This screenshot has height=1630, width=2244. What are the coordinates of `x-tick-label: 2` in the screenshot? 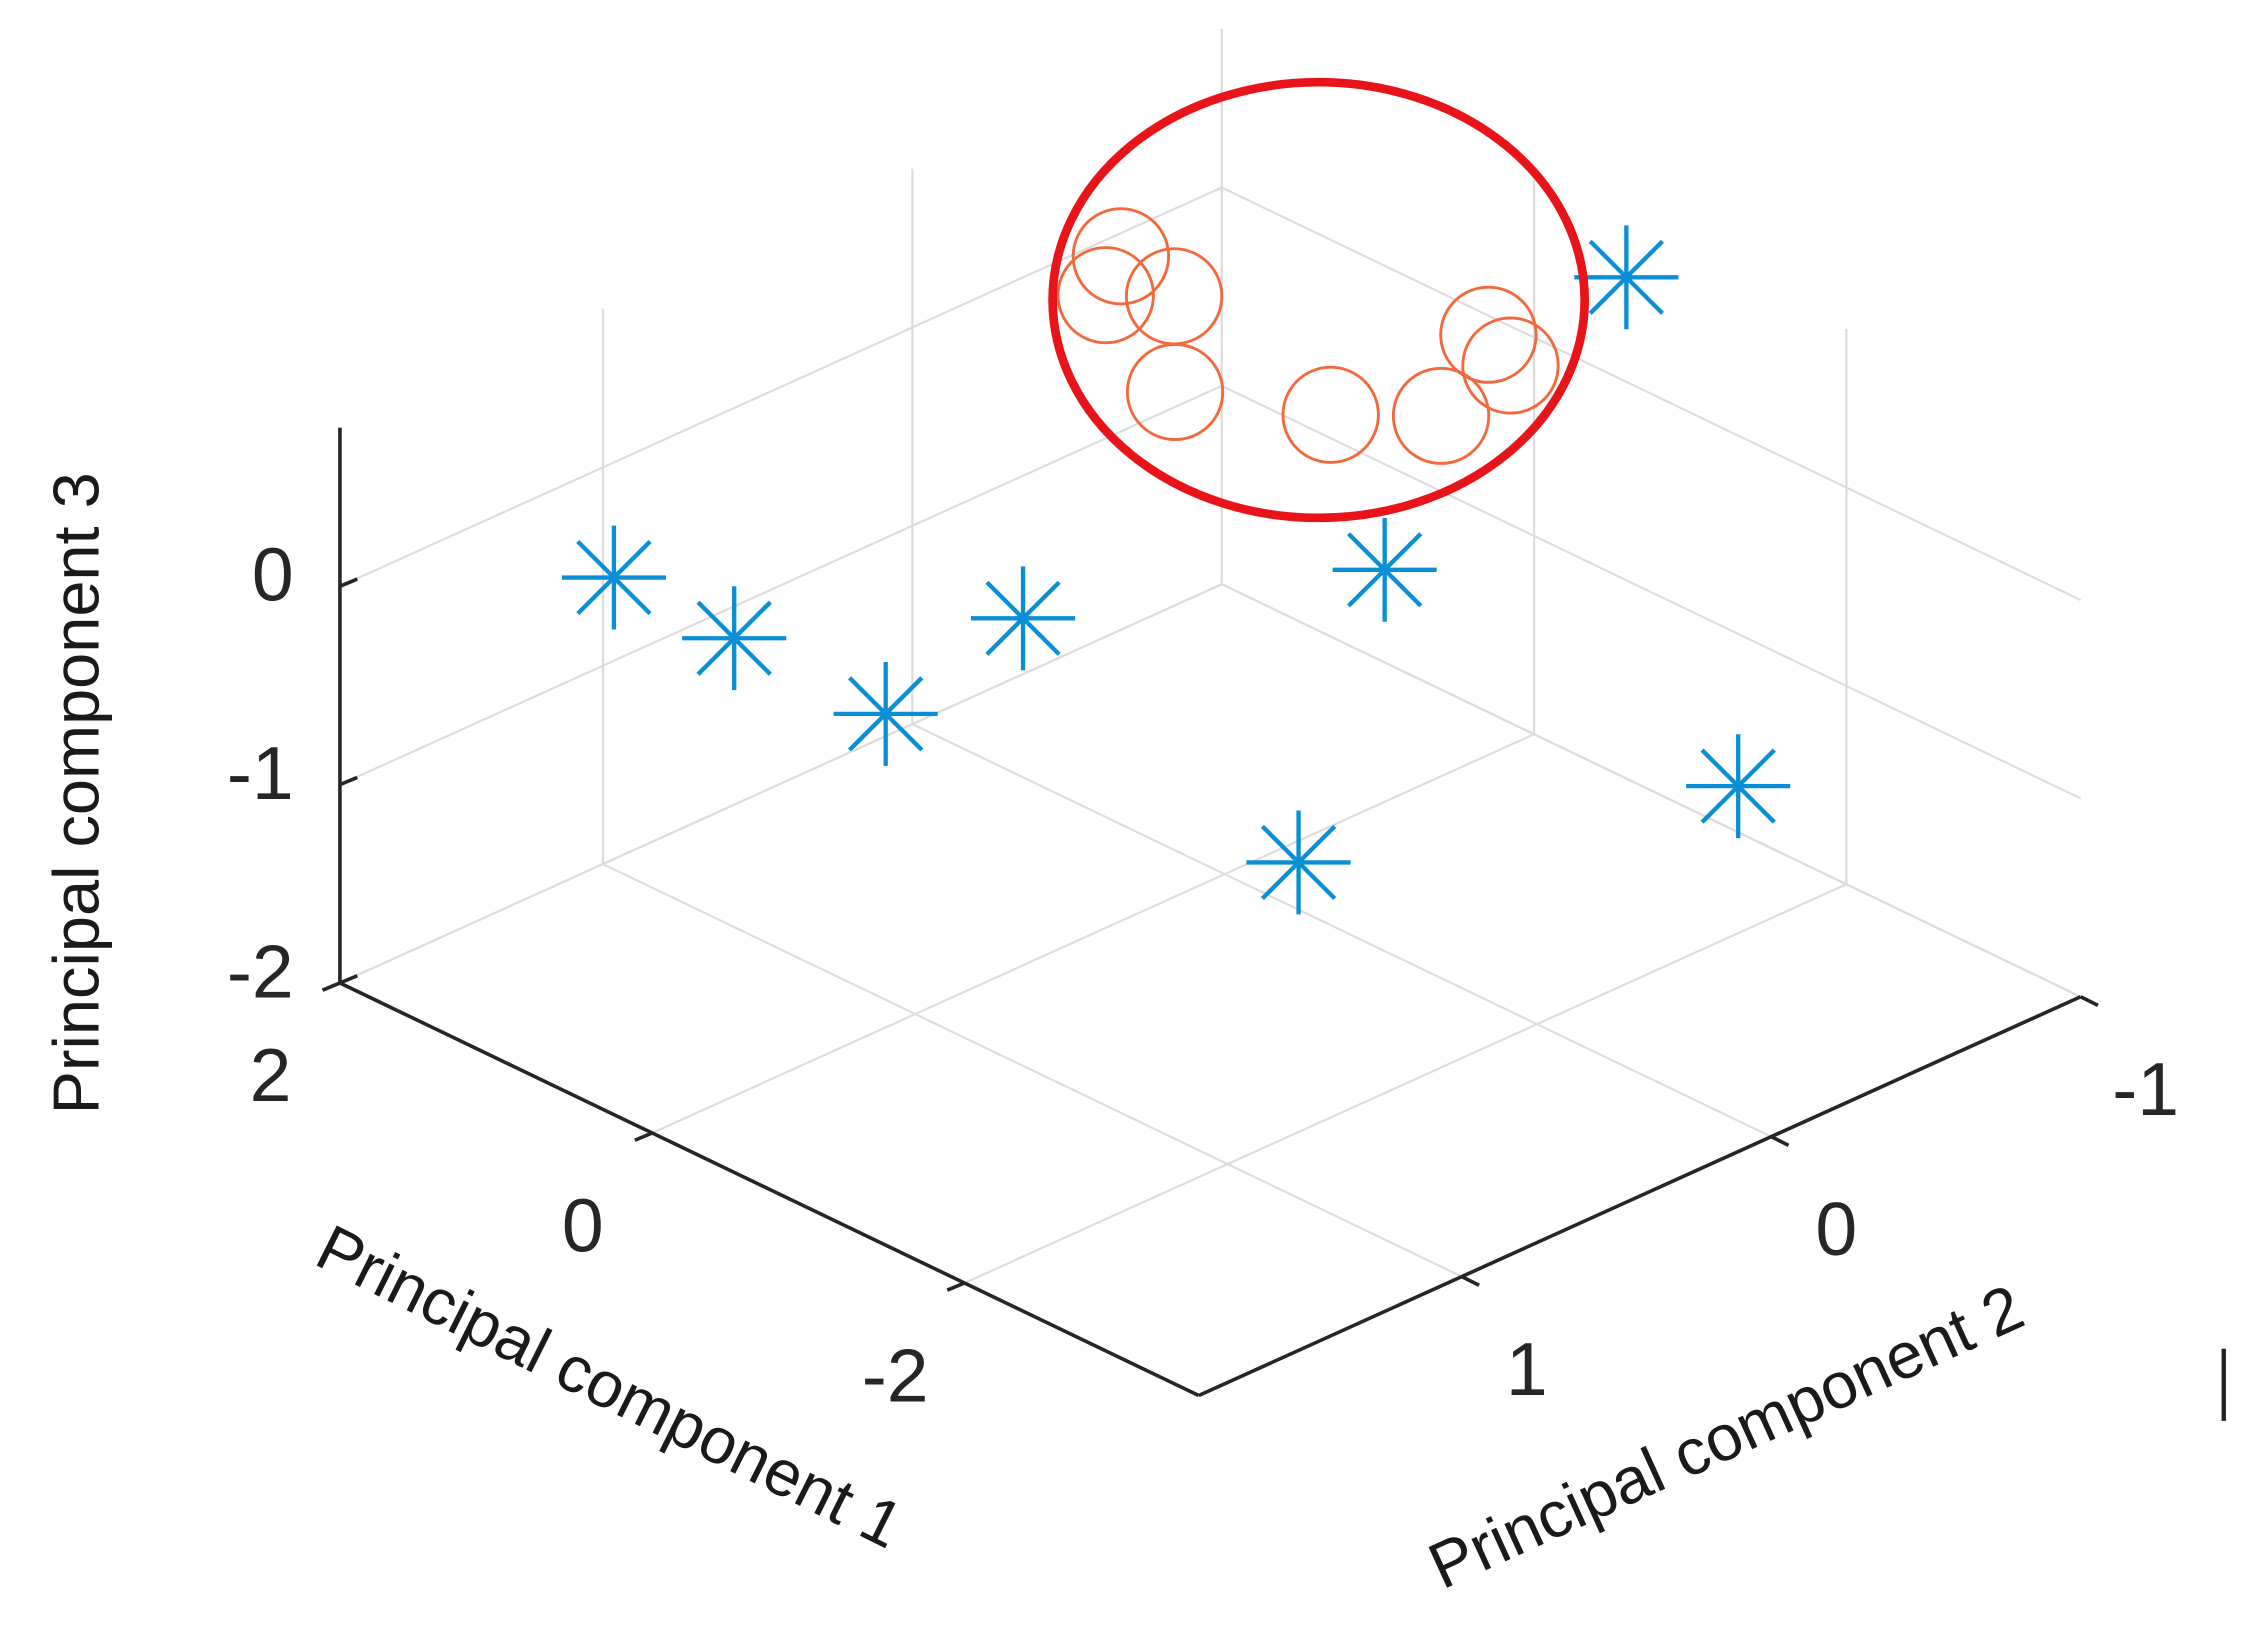 It's located at (271, 1075).